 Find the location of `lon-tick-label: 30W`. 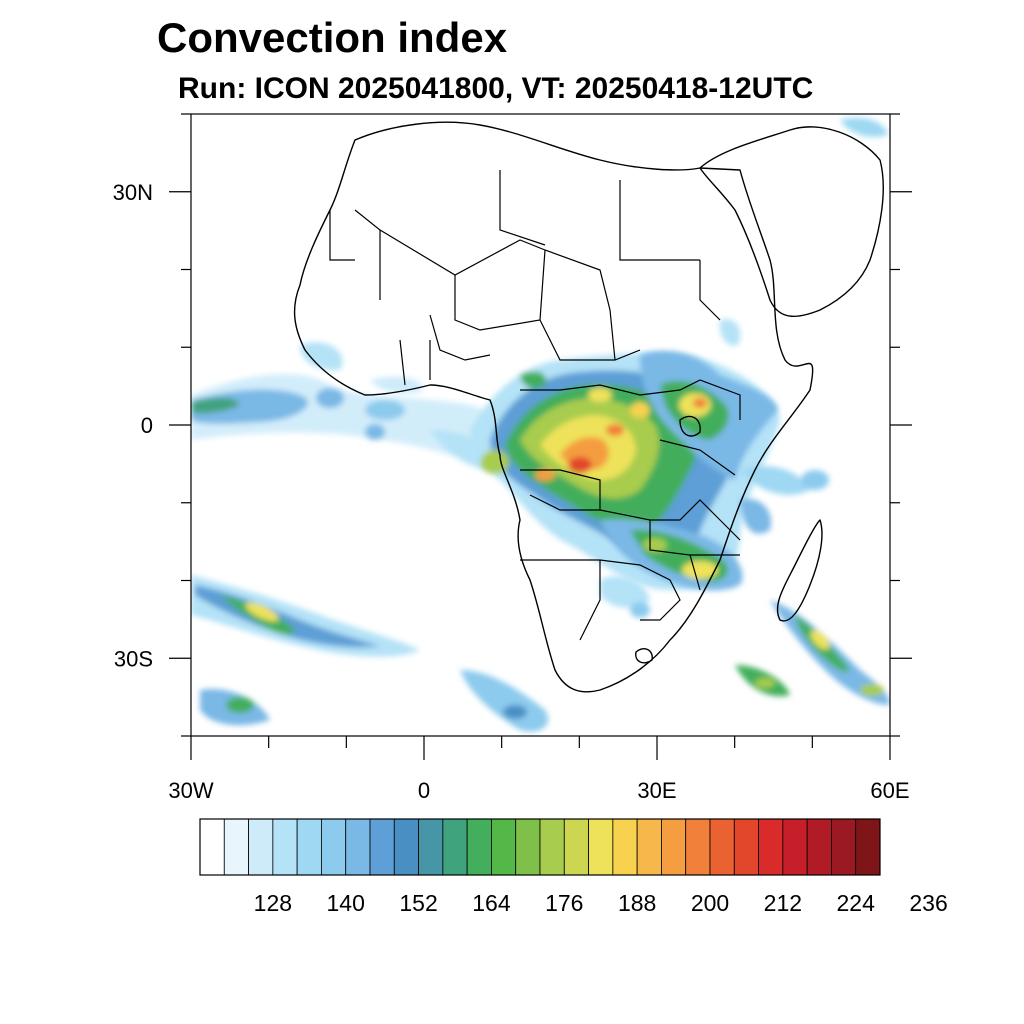

lon-tick-label: 30W is located at coordinates (190, 790).